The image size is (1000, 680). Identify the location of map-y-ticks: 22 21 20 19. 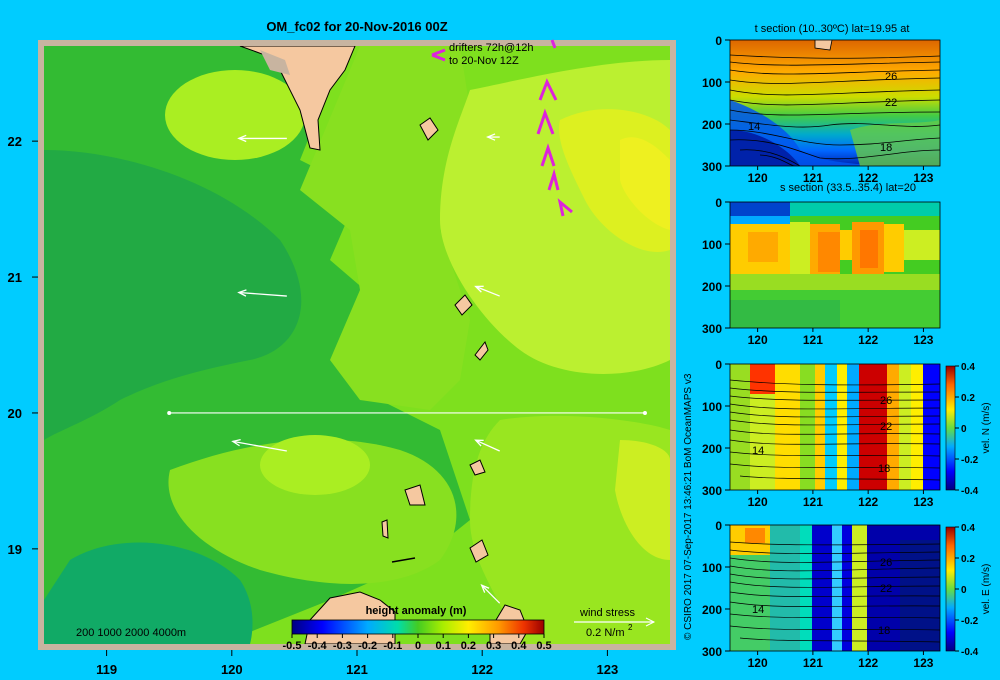
(23, 345).